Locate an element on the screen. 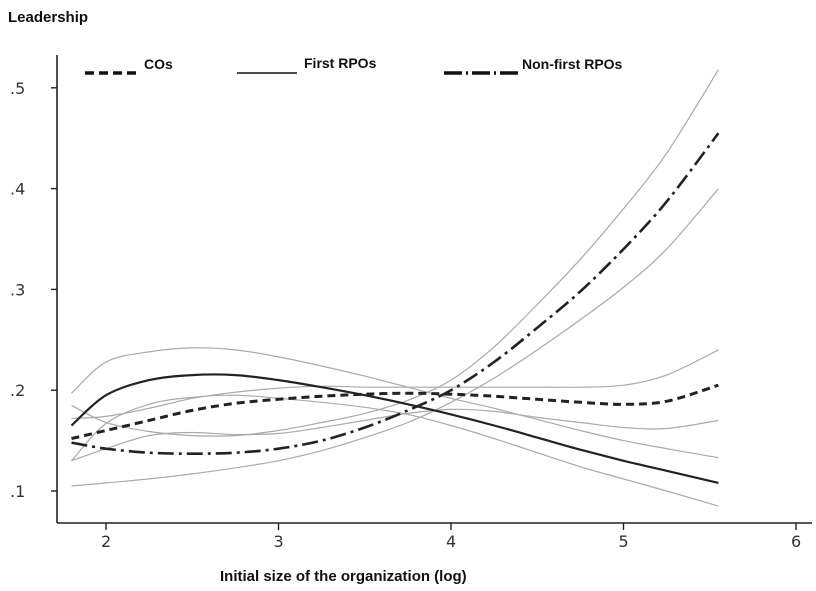 The width and height of the screenshot is (816, 591). x-ticks: 2 3 4 5 6 is located at coordinates (451, 537).